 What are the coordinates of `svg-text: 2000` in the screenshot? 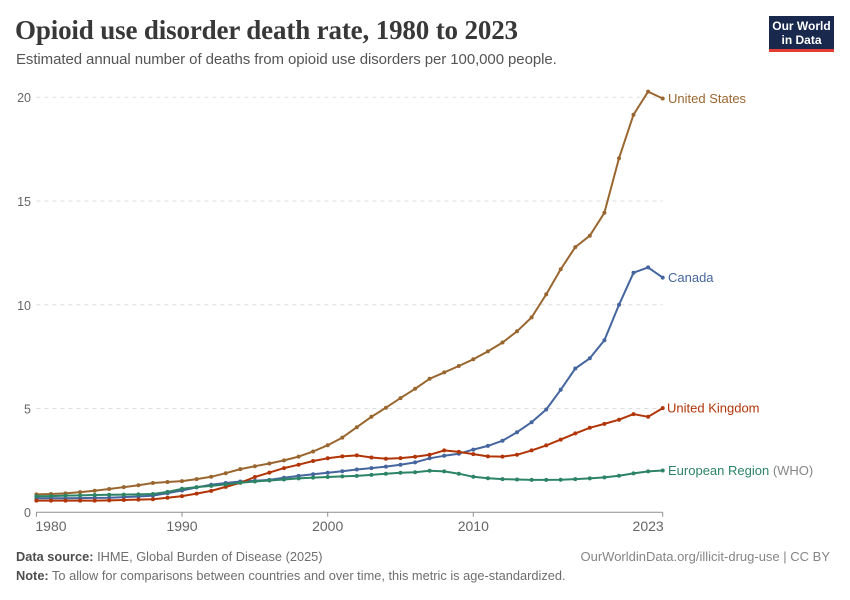 It's located at (327, 526).